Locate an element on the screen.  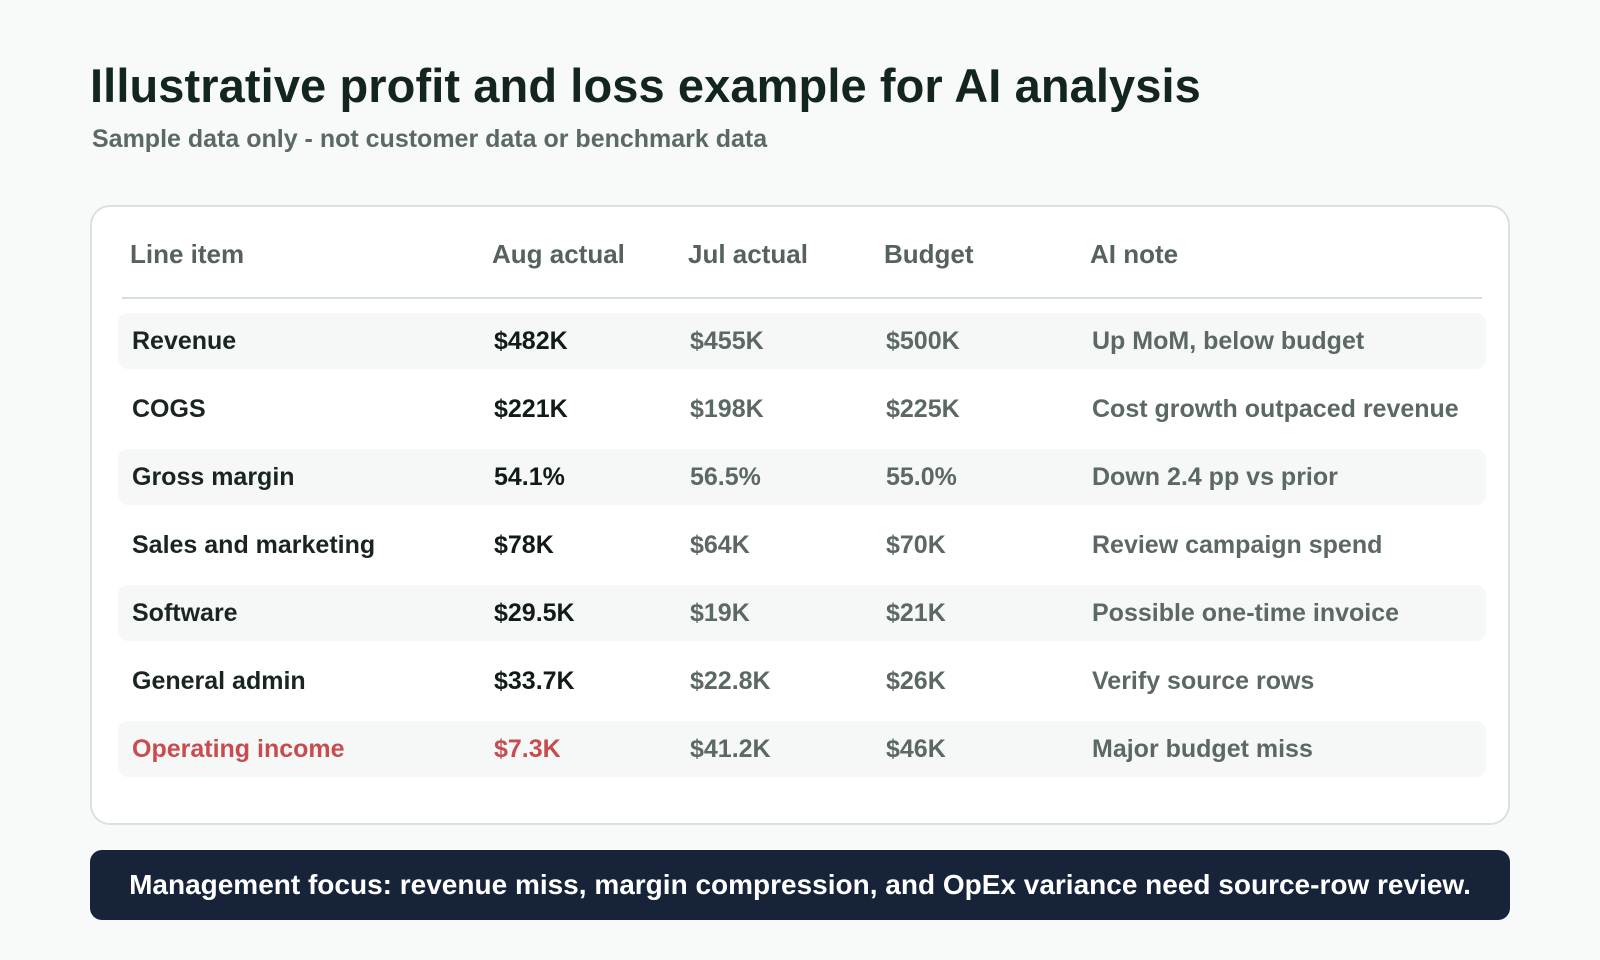
line-item-cell: Operating income is located at coordinates (238, 749).